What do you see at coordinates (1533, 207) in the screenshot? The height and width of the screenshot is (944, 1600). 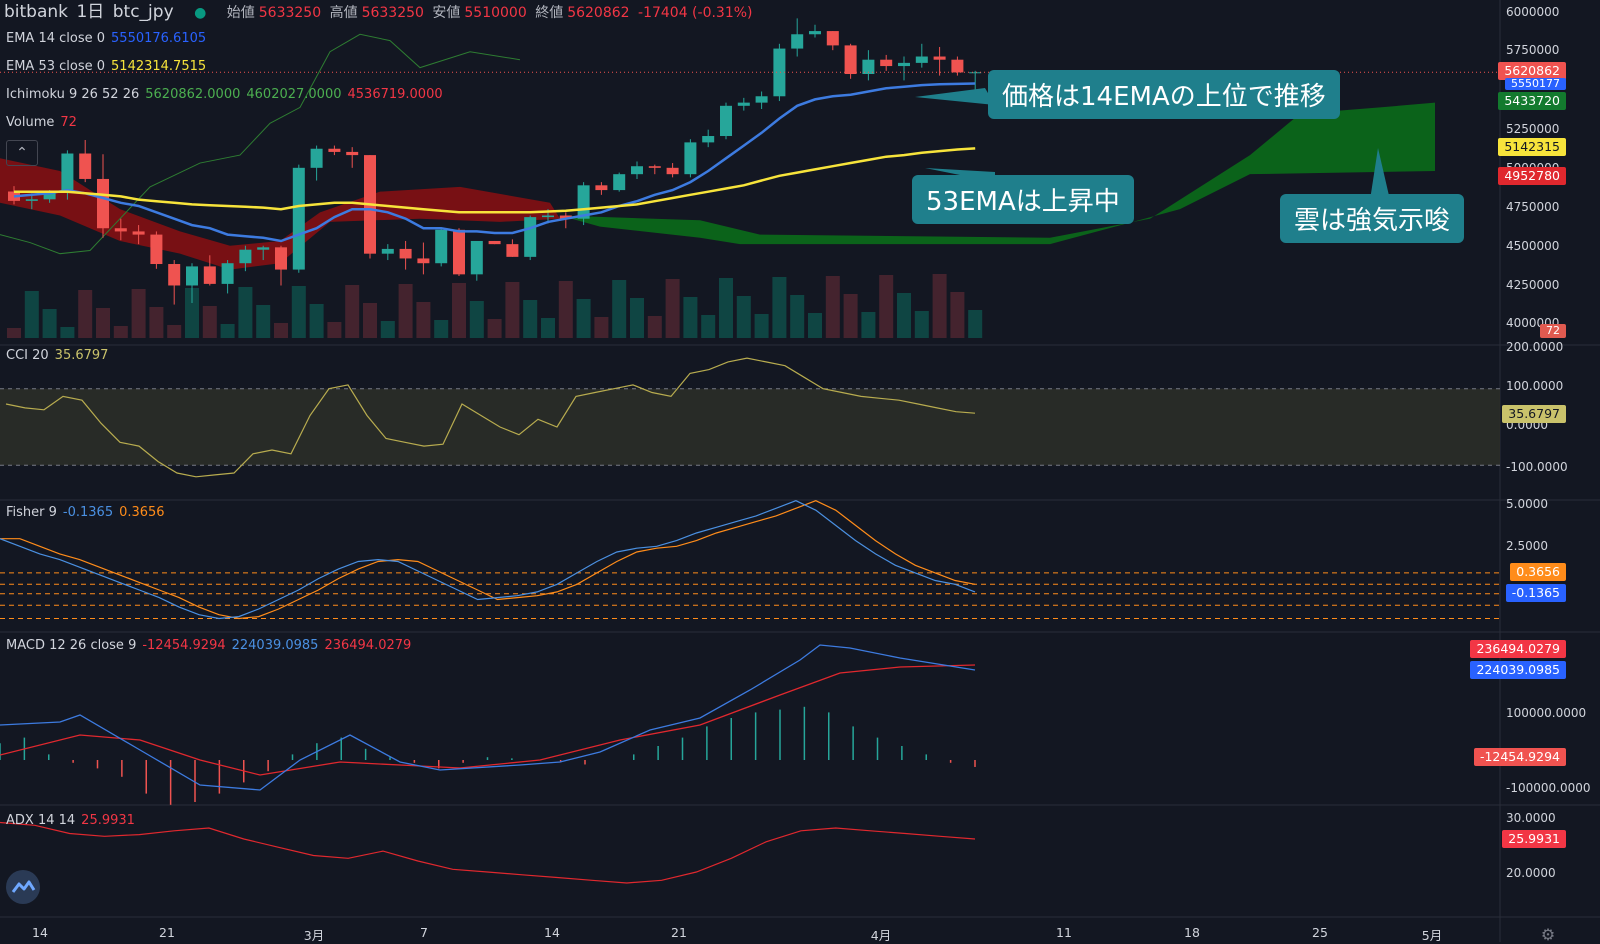 I see `price-axis-label: 4750000` at bounding box center [1533, 207].